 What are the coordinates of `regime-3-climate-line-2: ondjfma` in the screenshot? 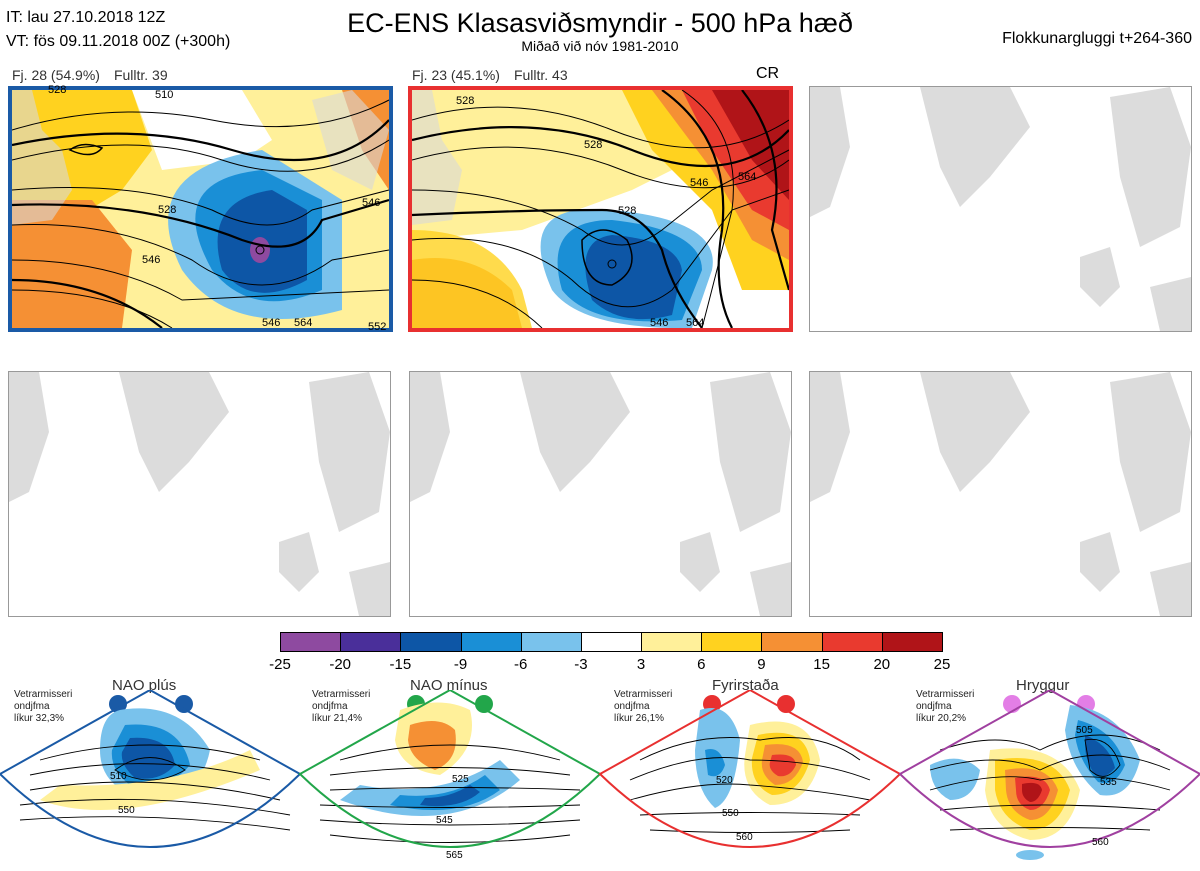 It's located at (632, 706).